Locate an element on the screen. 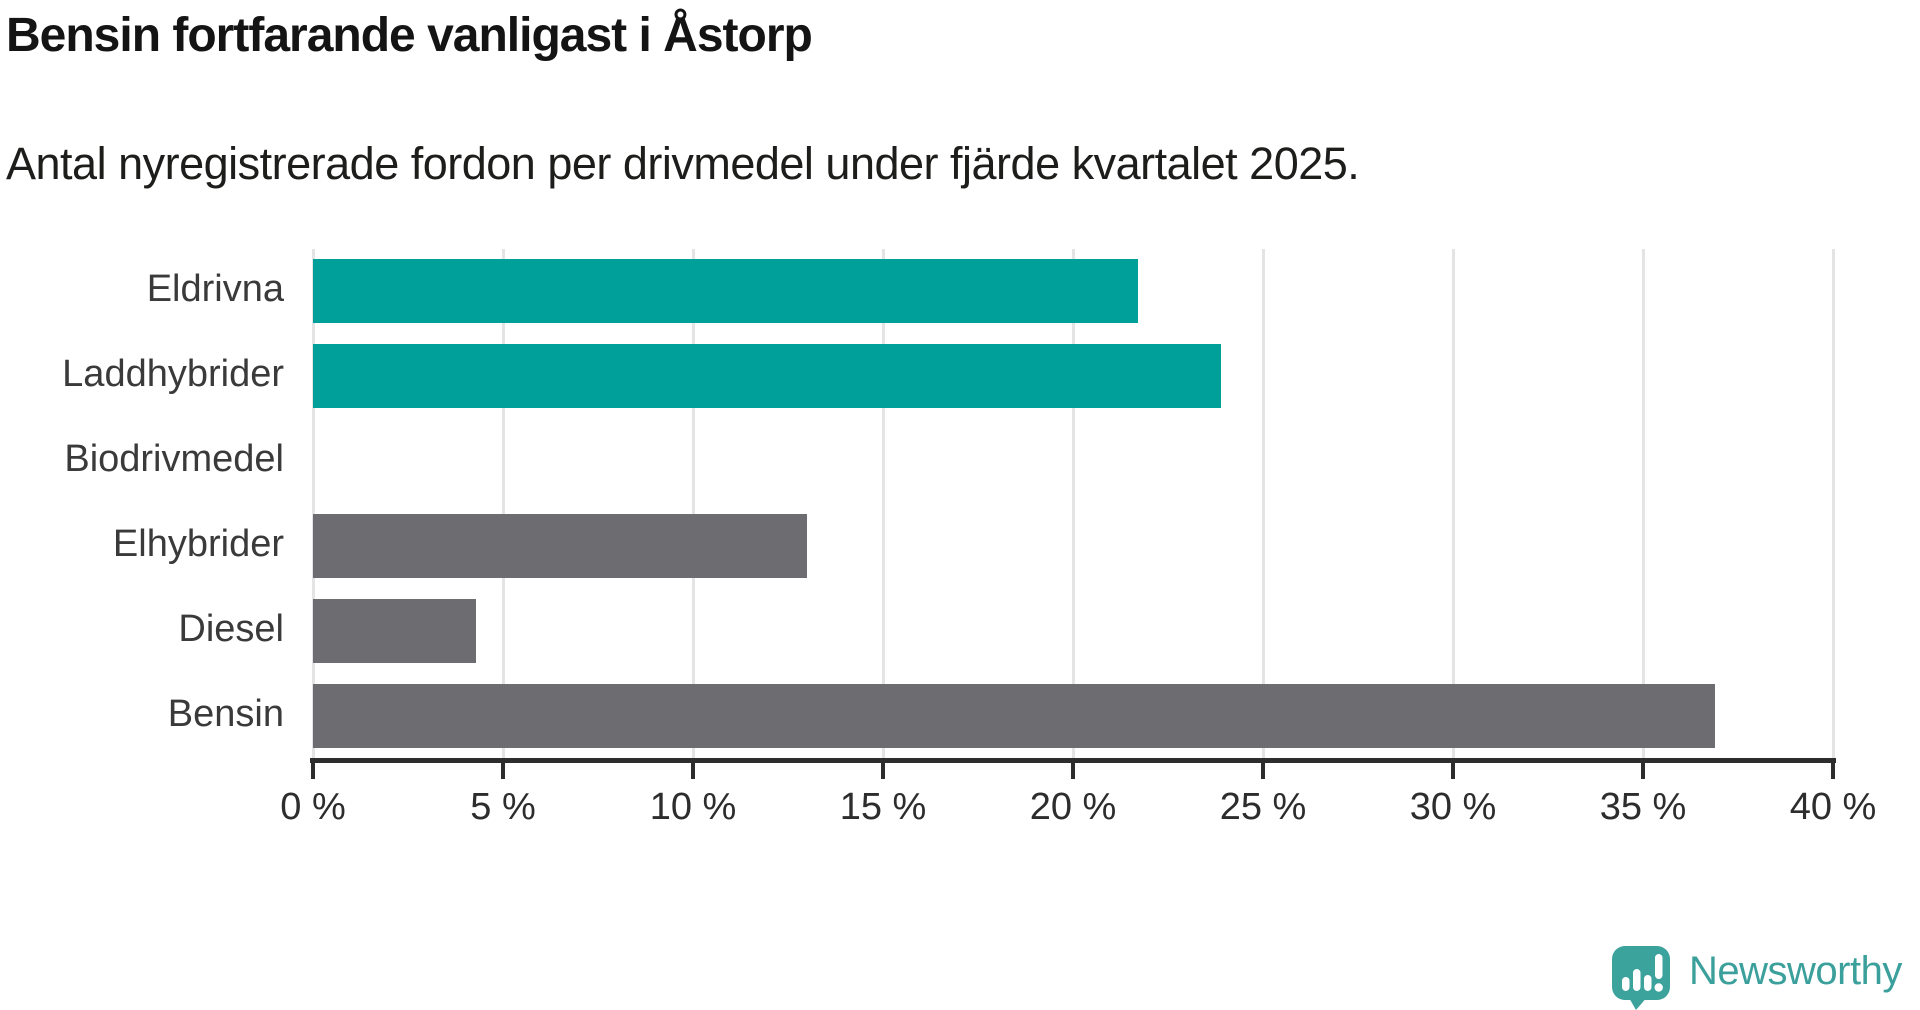 The height and width of the screenshot is (1010, 1920). bar-diesel is located at coordinates (395, 630).